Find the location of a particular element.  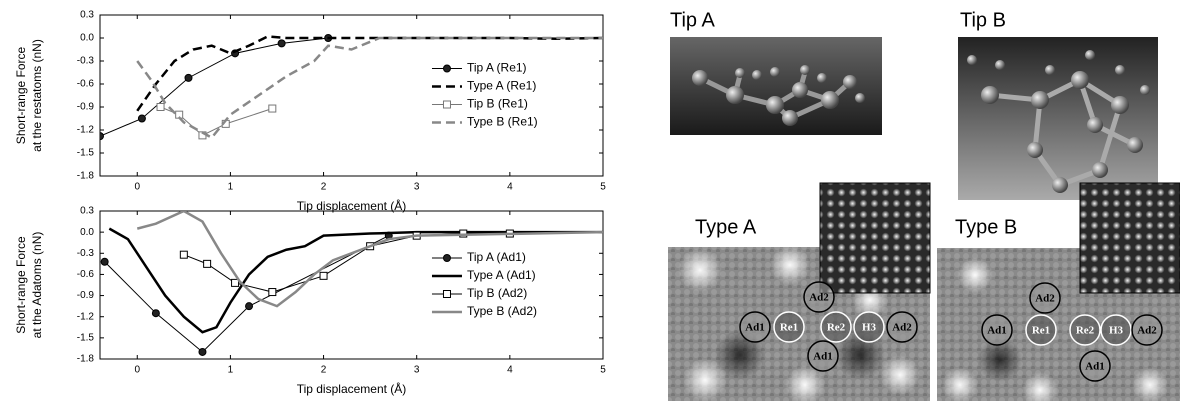

legend-label: Type A (Ad1) is located at coordinates (501, 275).